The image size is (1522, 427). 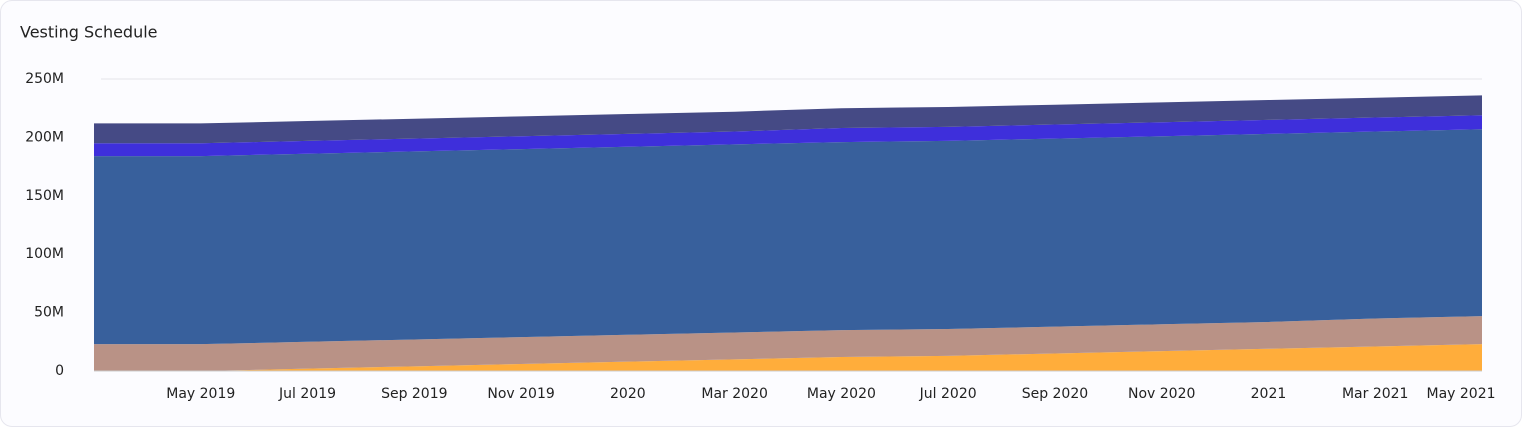 What do you see at coordinates (1161, 394) in the screenshot?
I see `x-tick-label: Nov 2020` at bounding box center [1161, 394].